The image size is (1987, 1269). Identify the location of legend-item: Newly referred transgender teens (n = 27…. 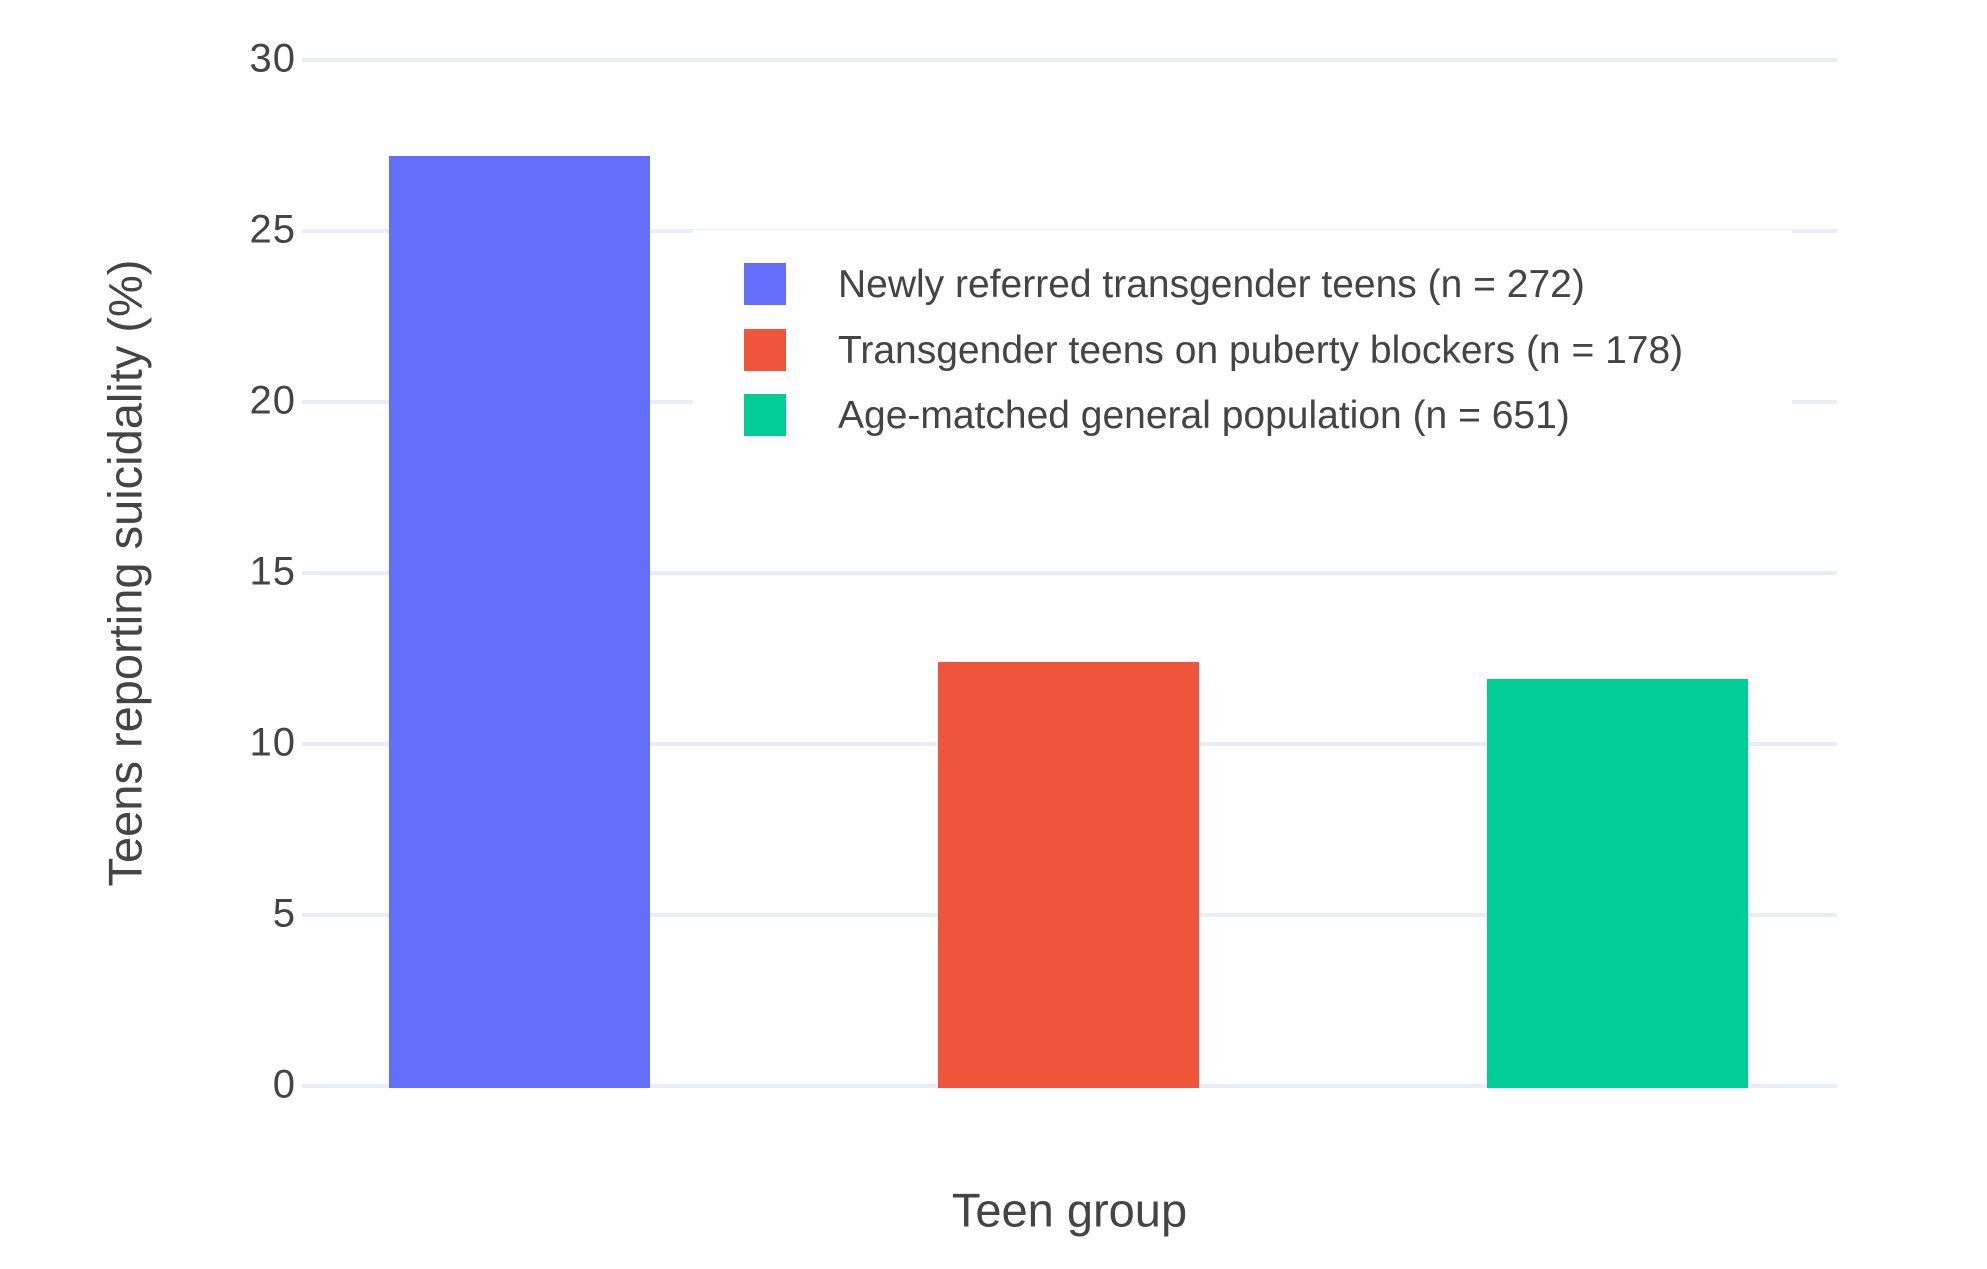
(1242, 284).